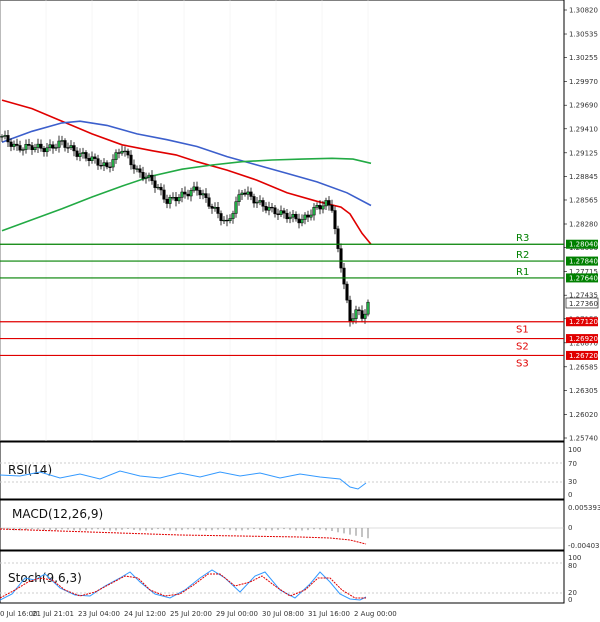 The image size is (600, 622). I want to click on price-tick: 1.27715, so click(583, 272).